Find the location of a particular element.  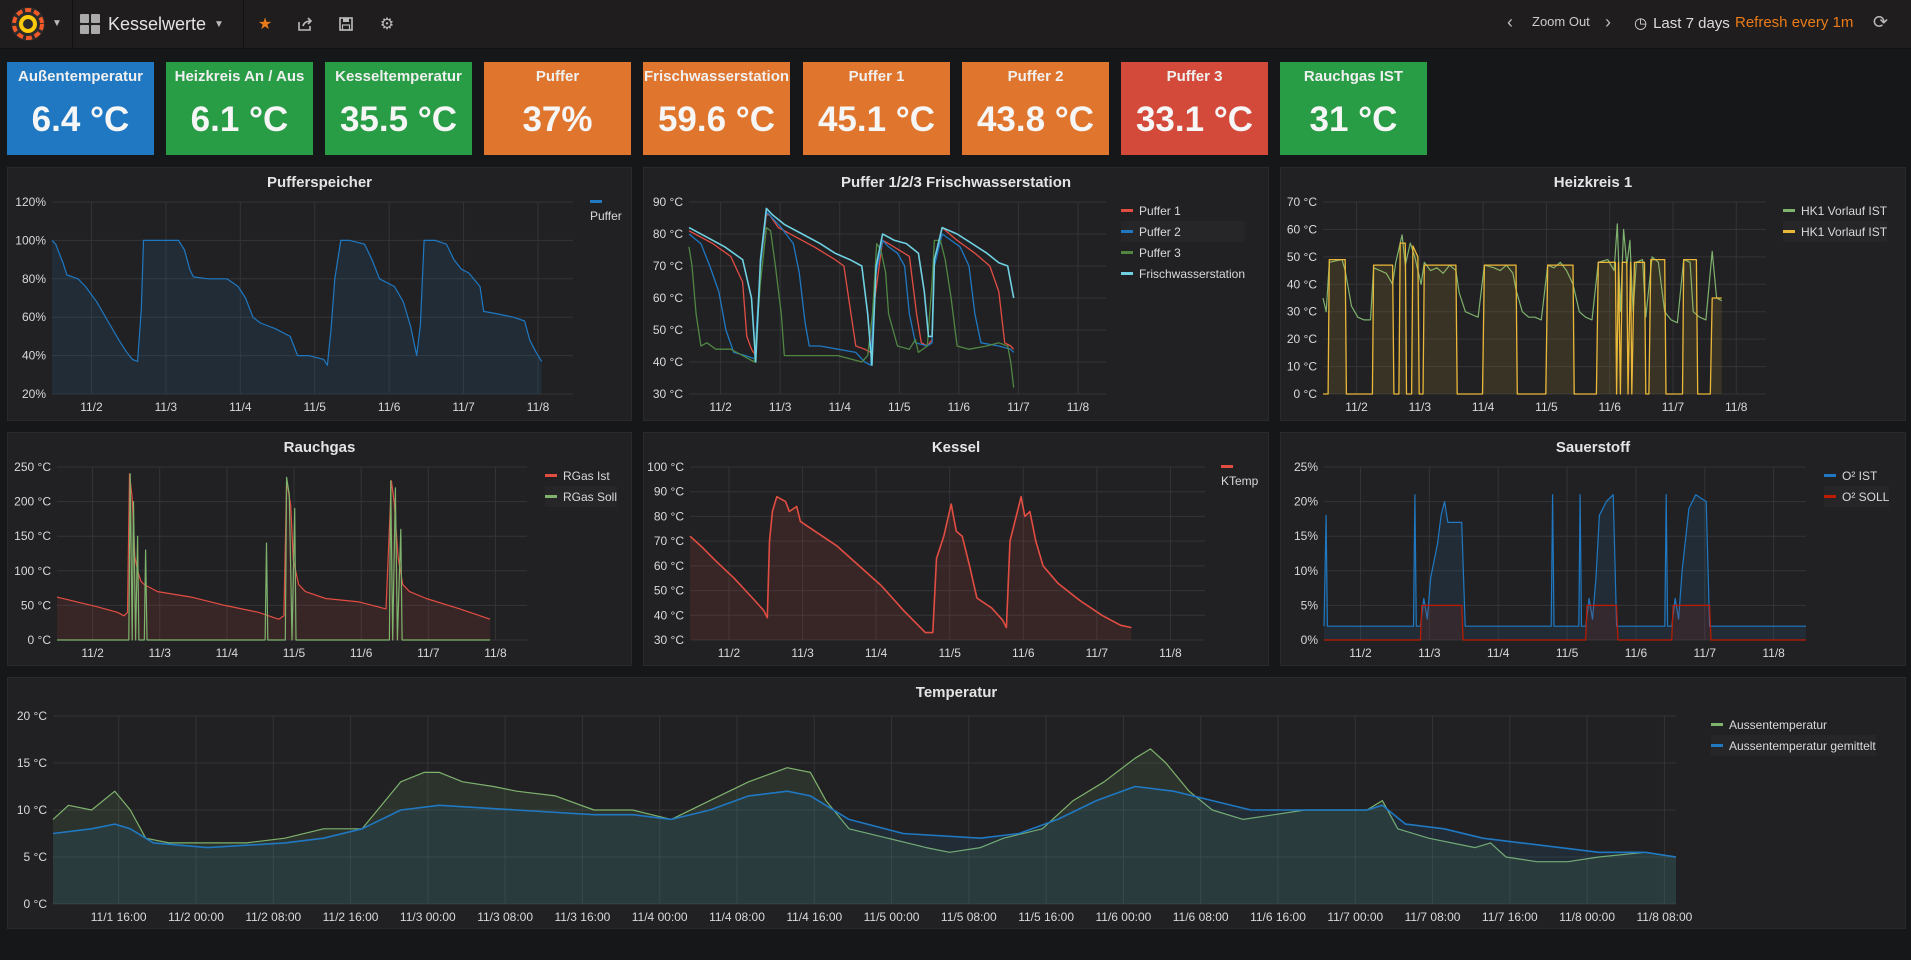

time-back-icon: ‹ is located at coordinates (1510, 22).